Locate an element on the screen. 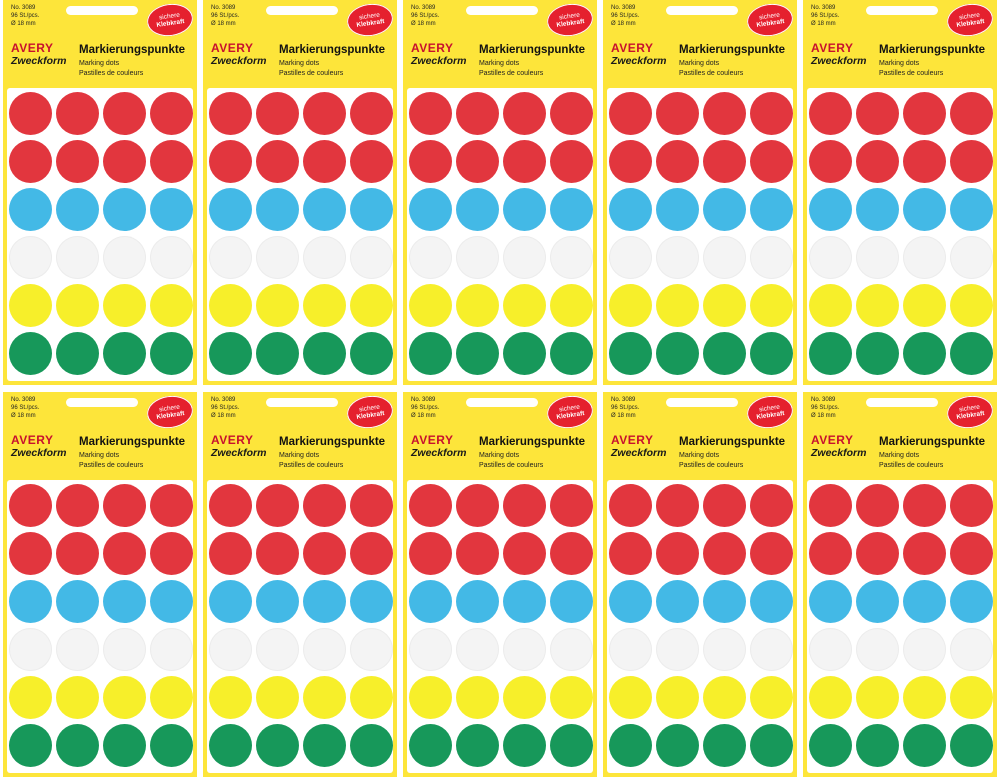  diameter-label: Ø 18 mm is located at coordinates (23, 416).